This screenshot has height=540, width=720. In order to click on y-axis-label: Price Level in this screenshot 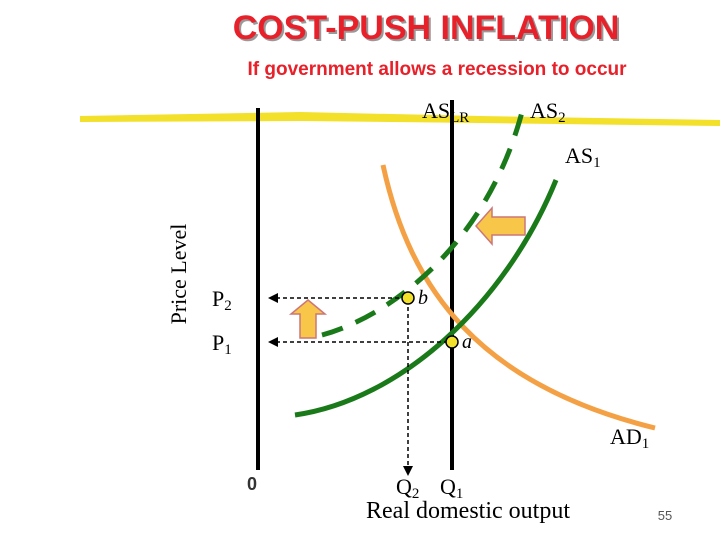, I will do `click(178, 274)`.